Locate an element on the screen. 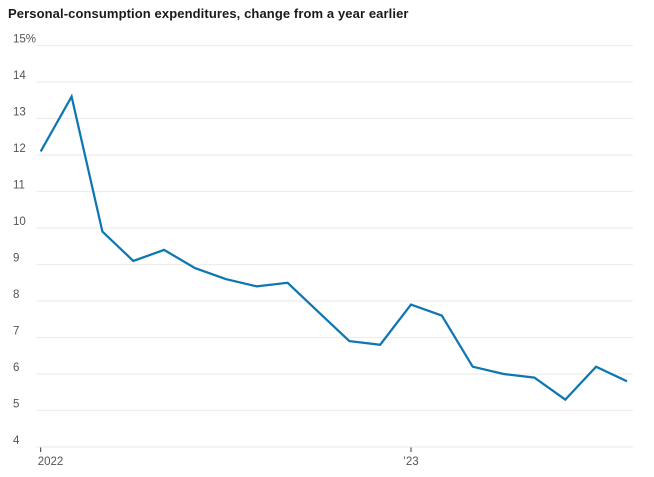 This screenshot has height=477, width=654. y-axis-label: 13 is located at coordinates (19, 113).